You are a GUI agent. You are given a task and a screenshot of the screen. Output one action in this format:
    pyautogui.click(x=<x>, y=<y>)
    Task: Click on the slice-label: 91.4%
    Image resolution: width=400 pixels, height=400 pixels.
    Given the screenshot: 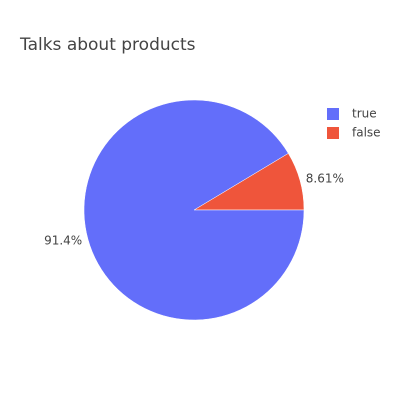 What is the action you would take?
    pyautogui.click(x=63, y=240)
    